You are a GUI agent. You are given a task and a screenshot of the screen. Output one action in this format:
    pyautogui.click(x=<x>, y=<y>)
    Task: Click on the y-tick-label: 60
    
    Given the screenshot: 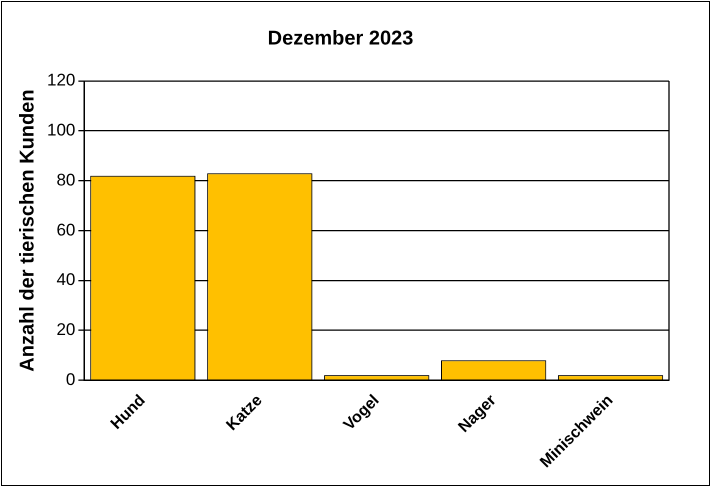 What is the action you would take?
    pyautogui.click(x=66, y=230)
    